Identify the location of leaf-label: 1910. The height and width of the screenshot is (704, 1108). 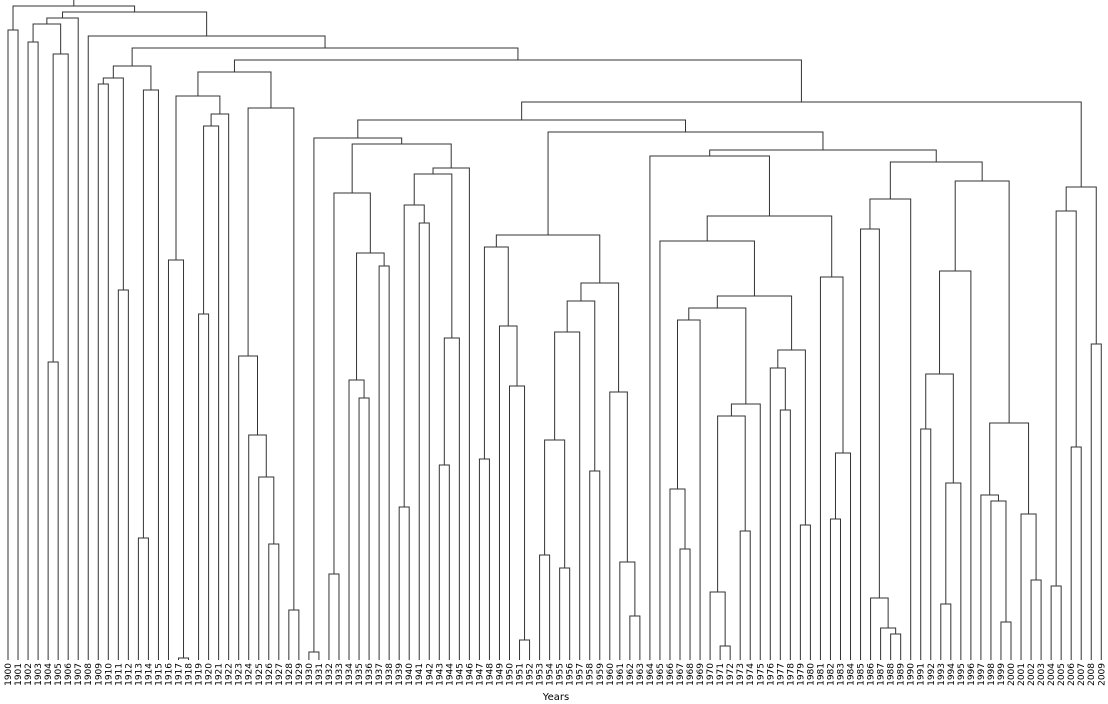
(109, 674).